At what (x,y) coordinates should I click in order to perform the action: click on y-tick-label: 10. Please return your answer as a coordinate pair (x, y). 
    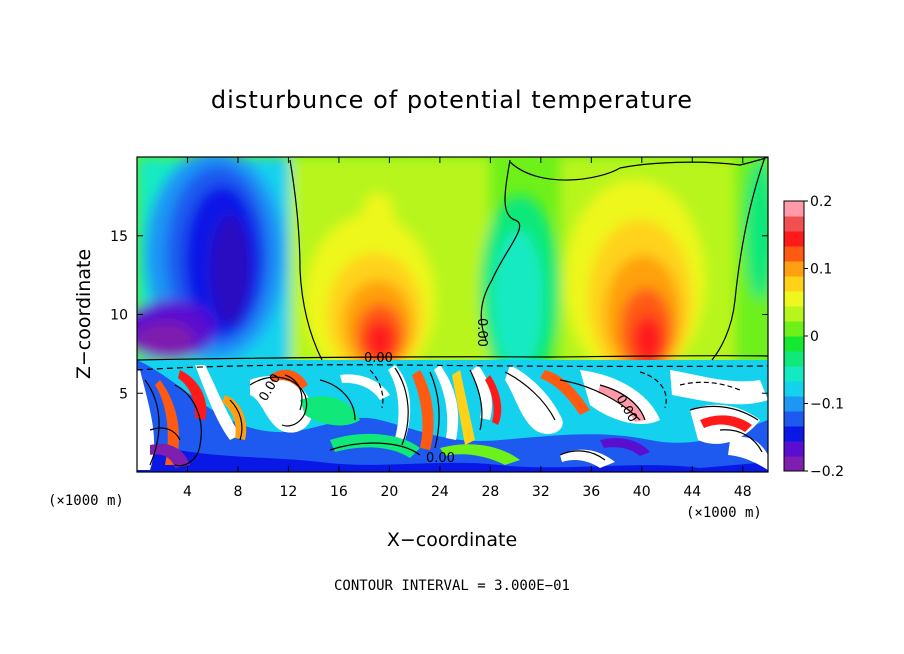
    Looking at the image, I should click on (119, 316).